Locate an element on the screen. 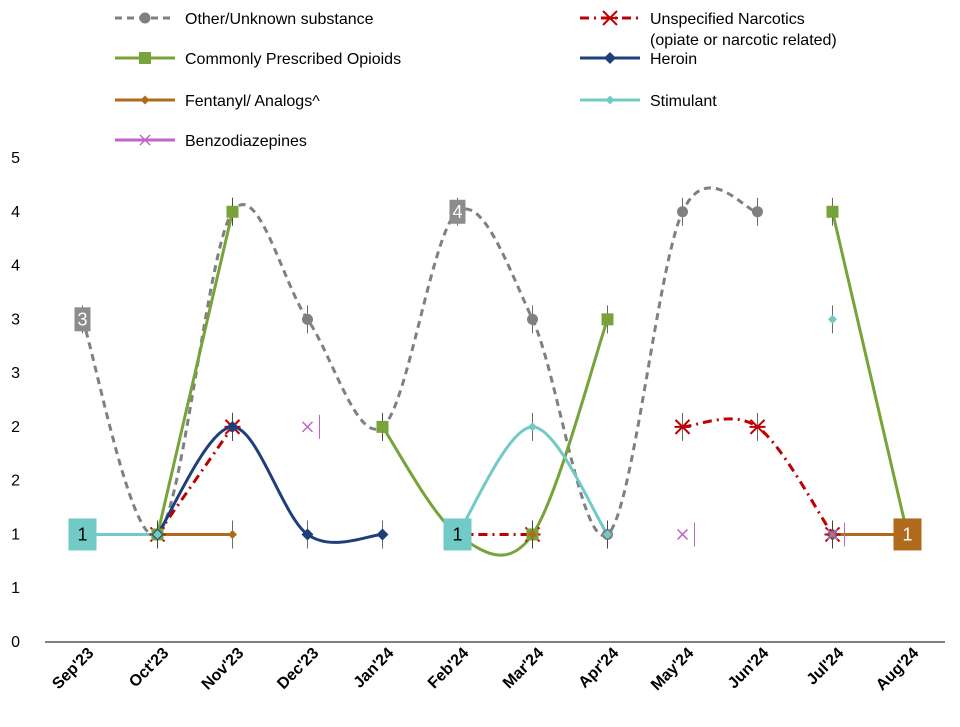 This screenshot has width=960, height=727. data-label: 4 is located at coordinates (457, 212).